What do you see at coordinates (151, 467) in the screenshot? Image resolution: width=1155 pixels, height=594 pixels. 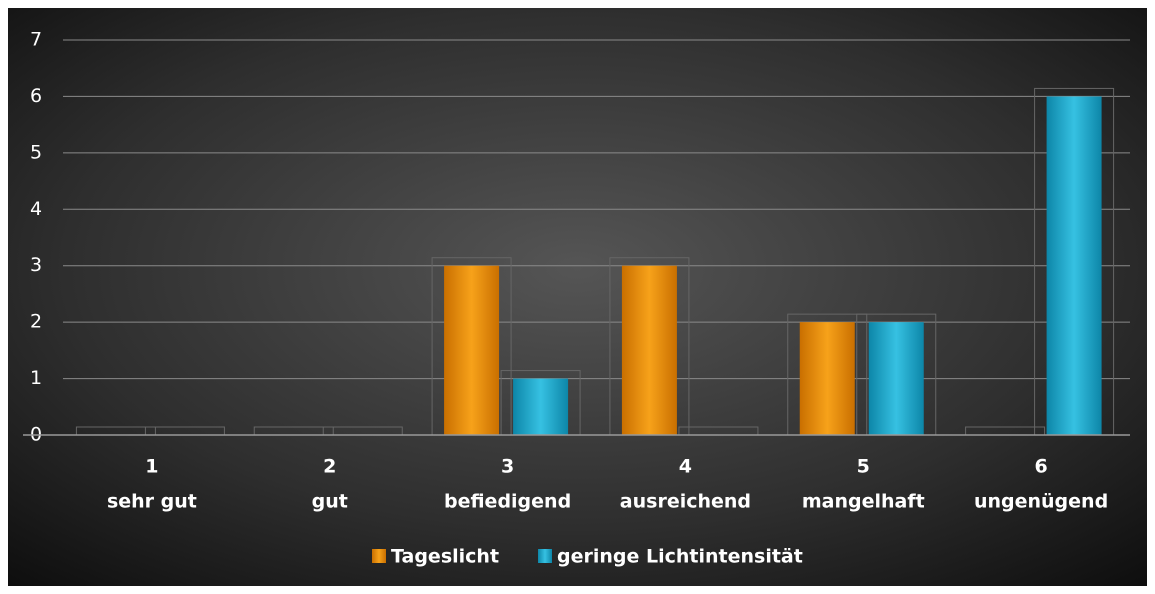 I see `x-tick-label: 1` at bounding box center [151, 467].